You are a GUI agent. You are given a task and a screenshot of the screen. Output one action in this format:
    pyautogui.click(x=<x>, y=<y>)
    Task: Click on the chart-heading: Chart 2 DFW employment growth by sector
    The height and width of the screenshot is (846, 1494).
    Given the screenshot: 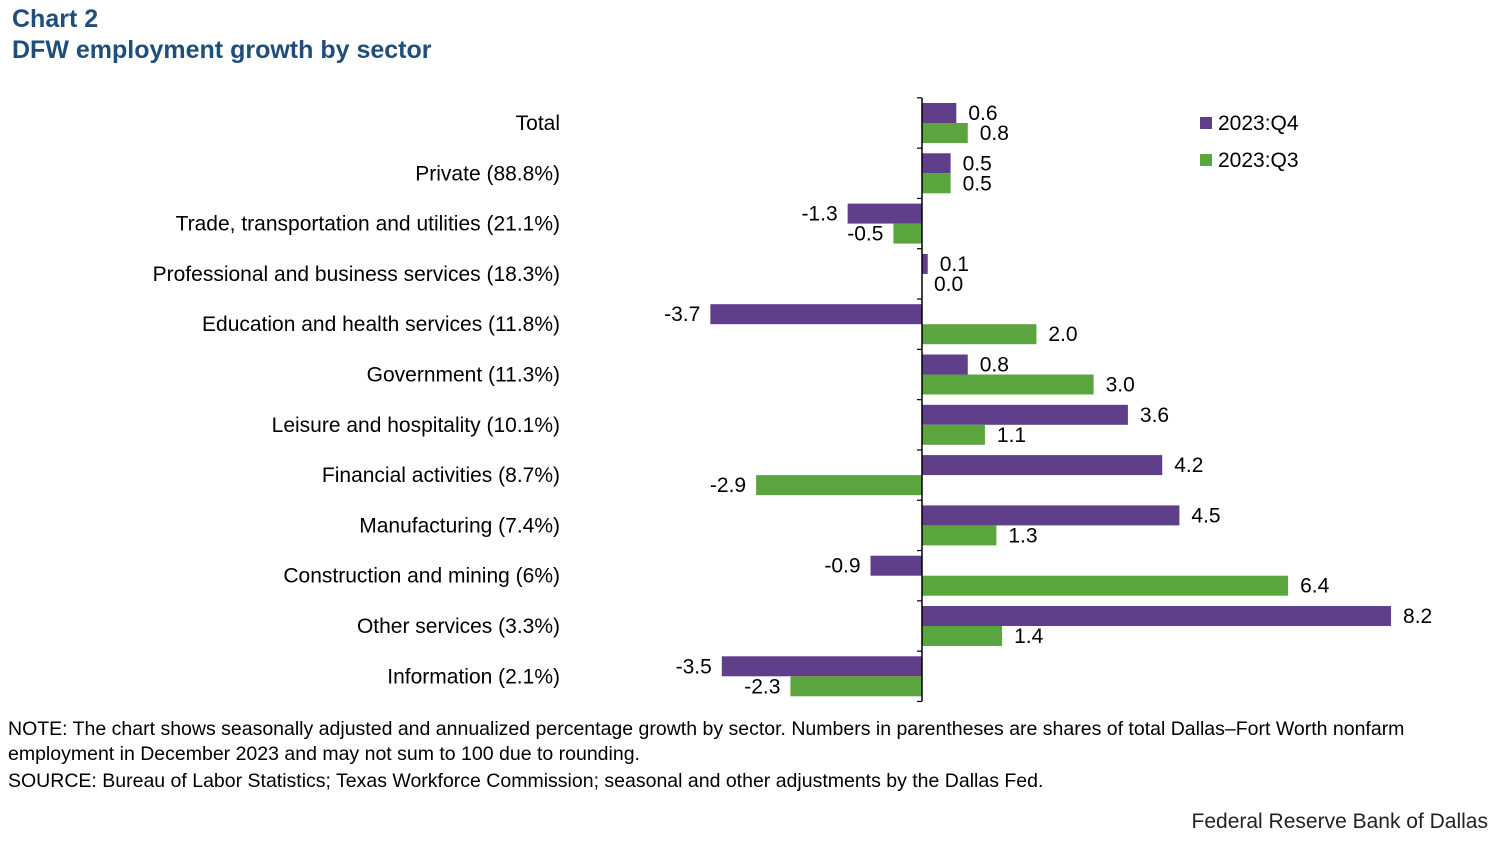 What is the action you would take?
    pyautogui.click(x=221, y=35)
    